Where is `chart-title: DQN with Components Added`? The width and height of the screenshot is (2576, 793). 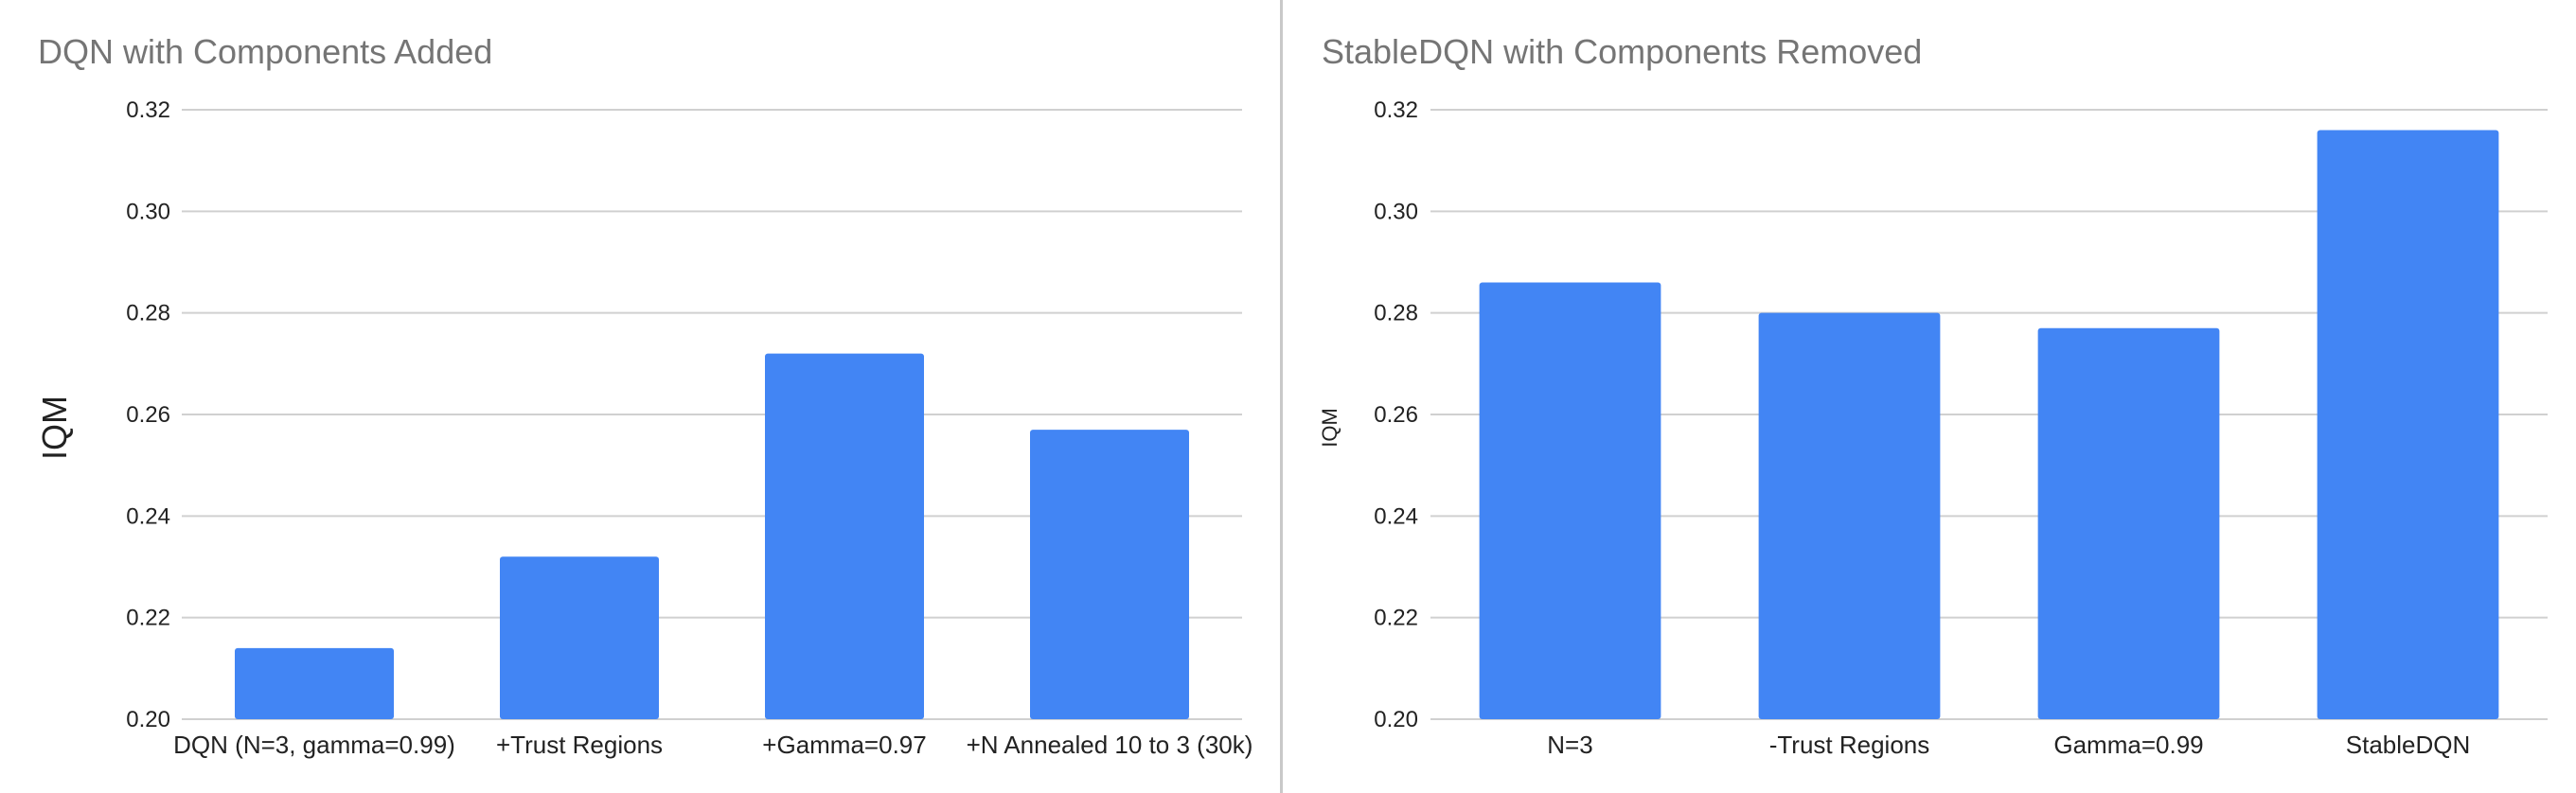
chart-title: DQN with Components Added is located at coordinates (265, 51).